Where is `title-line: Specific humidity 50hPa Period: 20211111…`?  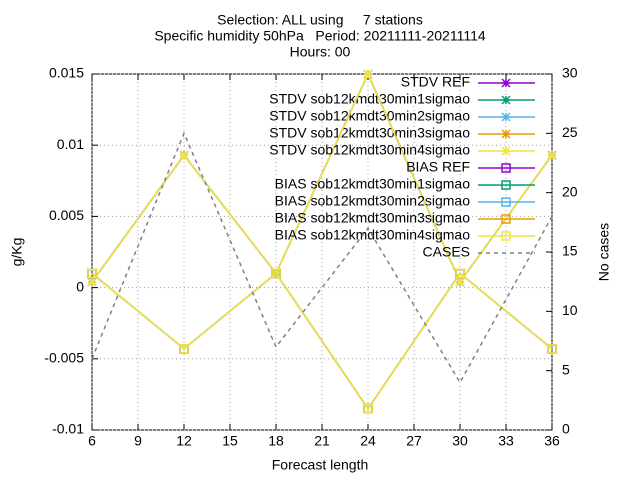
title-line: Specific humidity 50hPa Period: 20211111… is located at coordinates (320, 36).